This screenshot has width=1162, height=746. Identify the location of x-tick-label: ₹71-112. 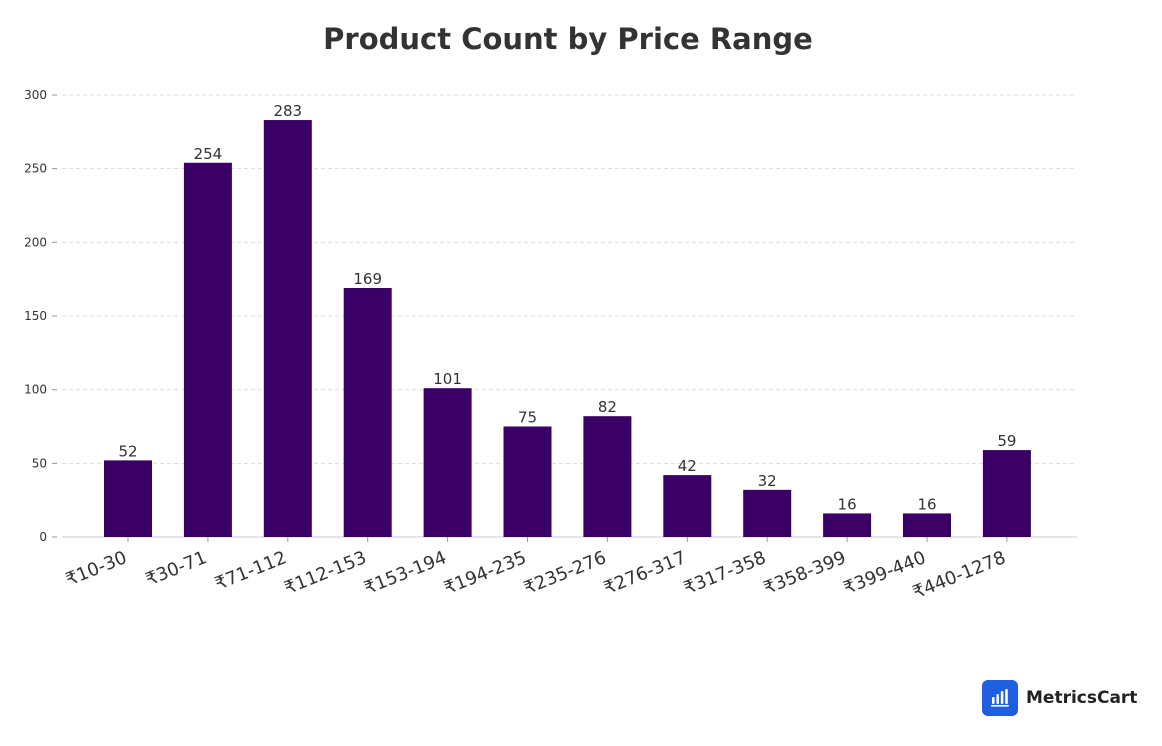
(251, 571).